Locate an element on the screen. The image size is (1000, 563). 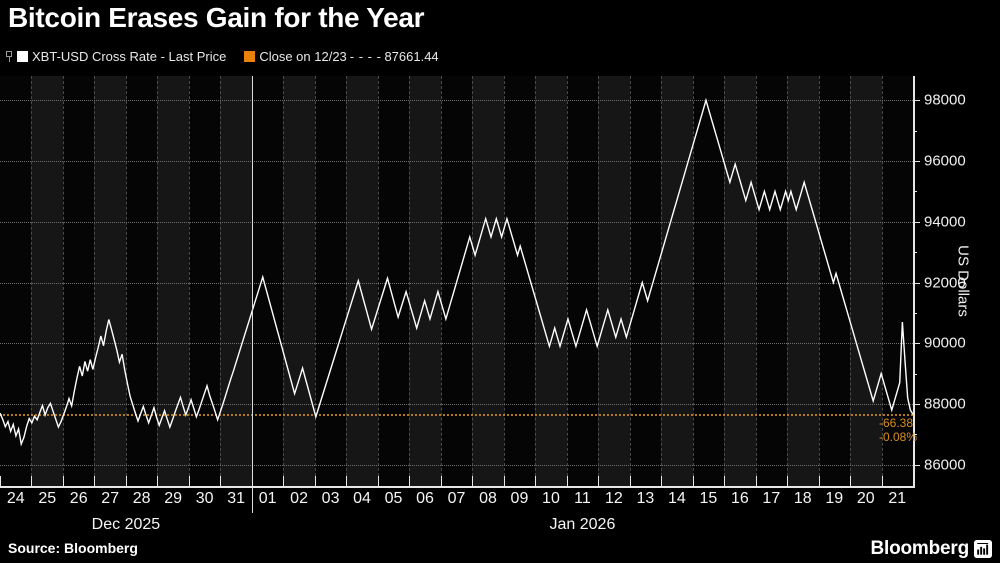
x-axis-tick-label: 29 is located at coordinates (173, 498).